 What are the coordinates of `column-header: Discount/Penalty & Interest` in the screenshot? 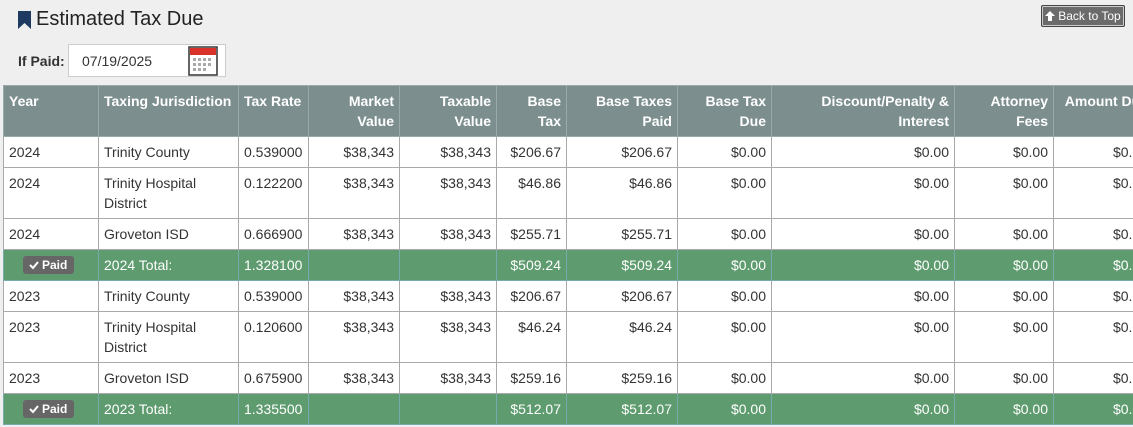 It's located at (863, 111).